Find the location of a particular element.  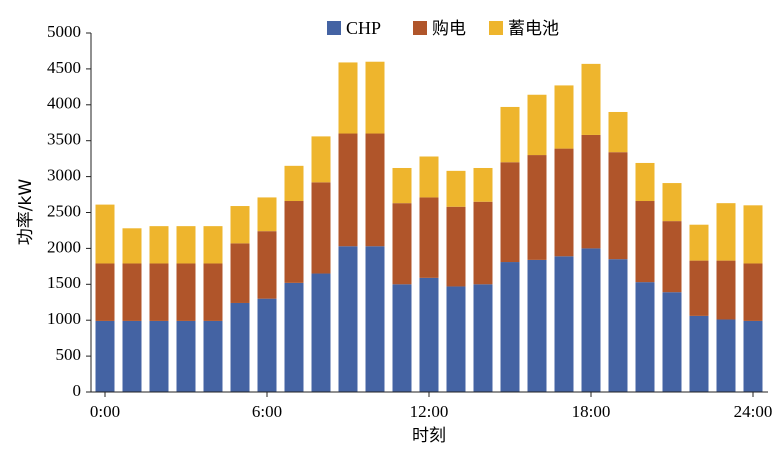

x-tick-label: 12:00 is located at coordinates (429, 411).